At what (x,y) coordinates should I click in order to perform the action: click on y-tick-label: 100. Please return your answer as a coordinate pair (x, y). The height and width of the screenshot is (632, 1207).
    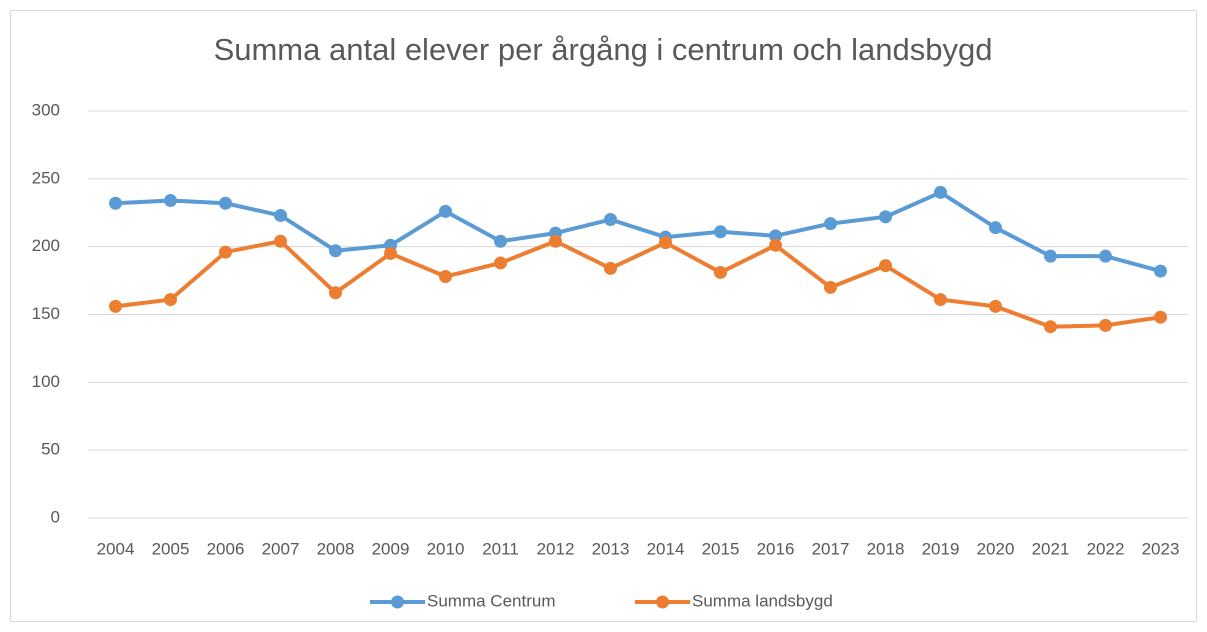
    Looking at the image, I should click on (46, 381).